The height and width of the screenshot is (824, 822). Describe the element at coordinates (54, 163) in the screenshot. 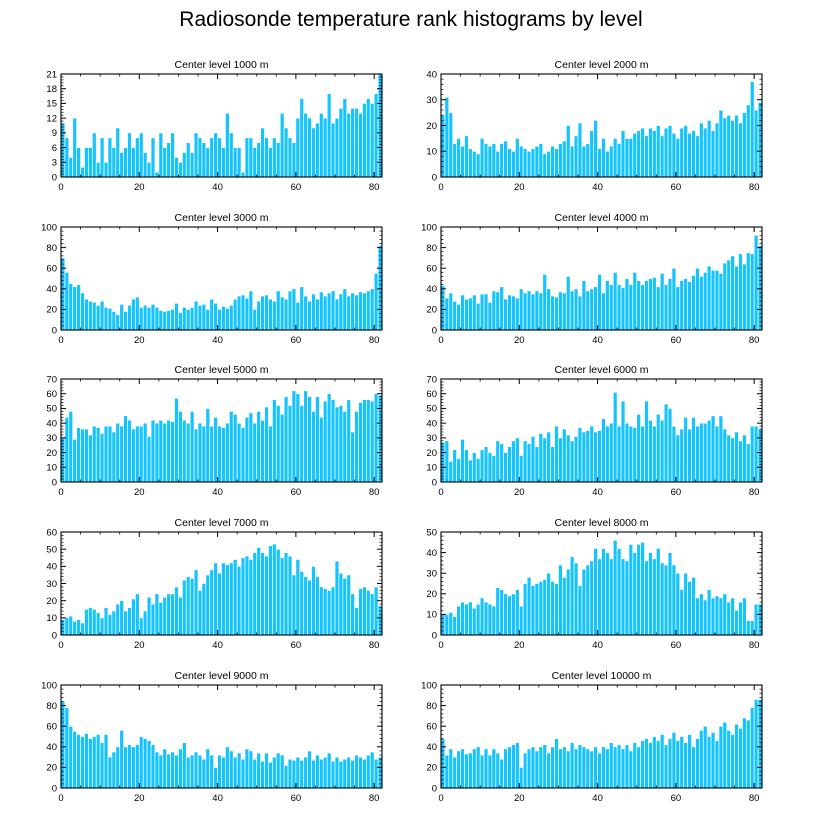

I see `y-tick-label: 3` at that location.